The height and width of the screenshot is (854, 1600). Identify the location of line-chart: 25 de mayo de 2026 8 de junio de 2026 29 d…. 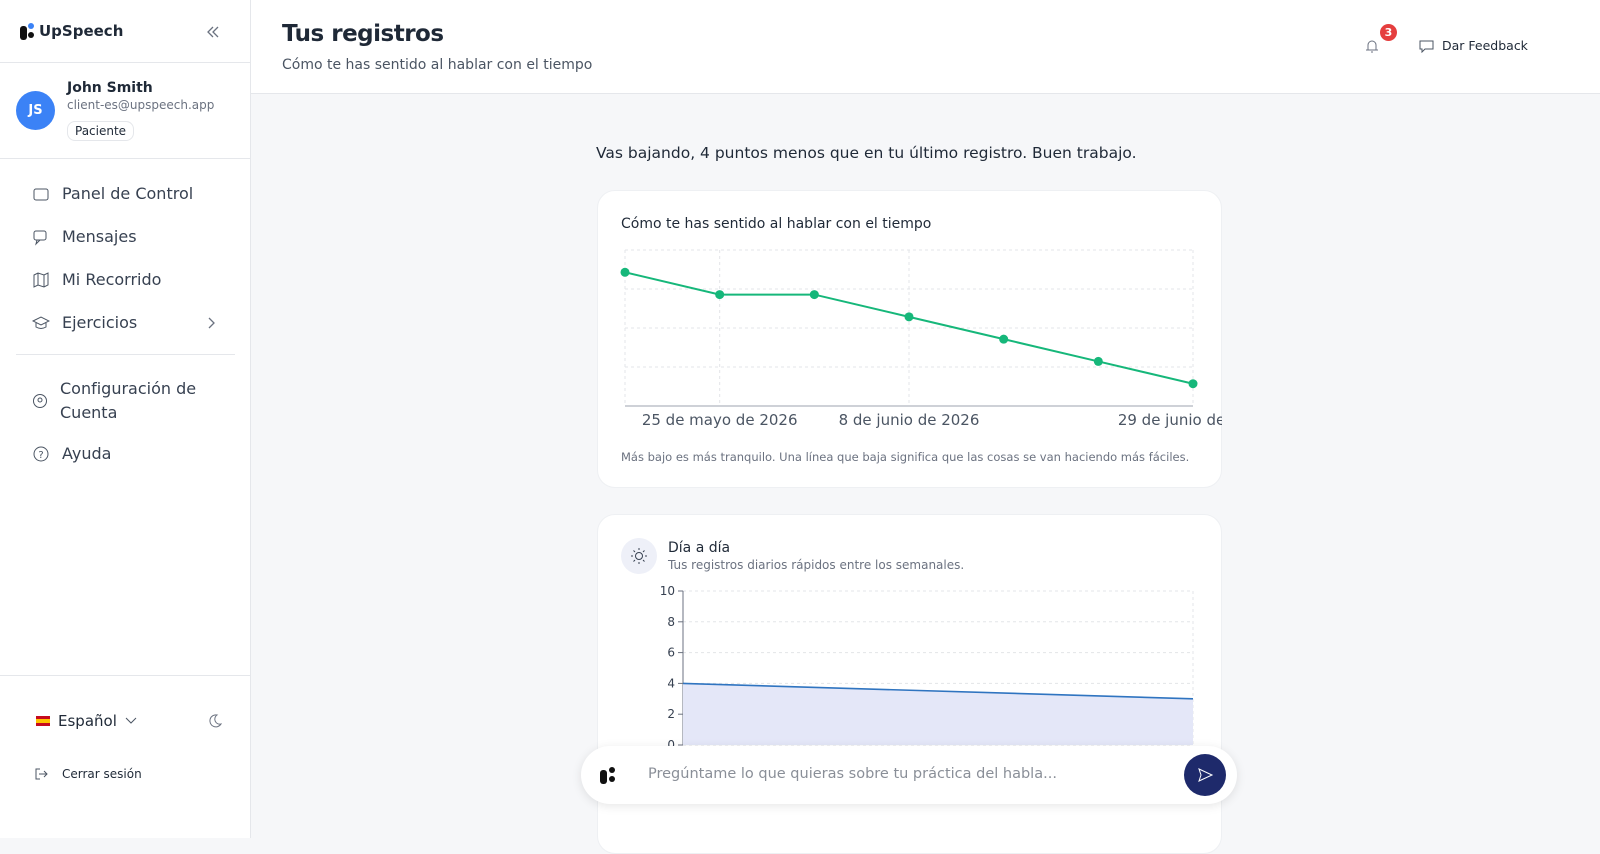
(921, 339).